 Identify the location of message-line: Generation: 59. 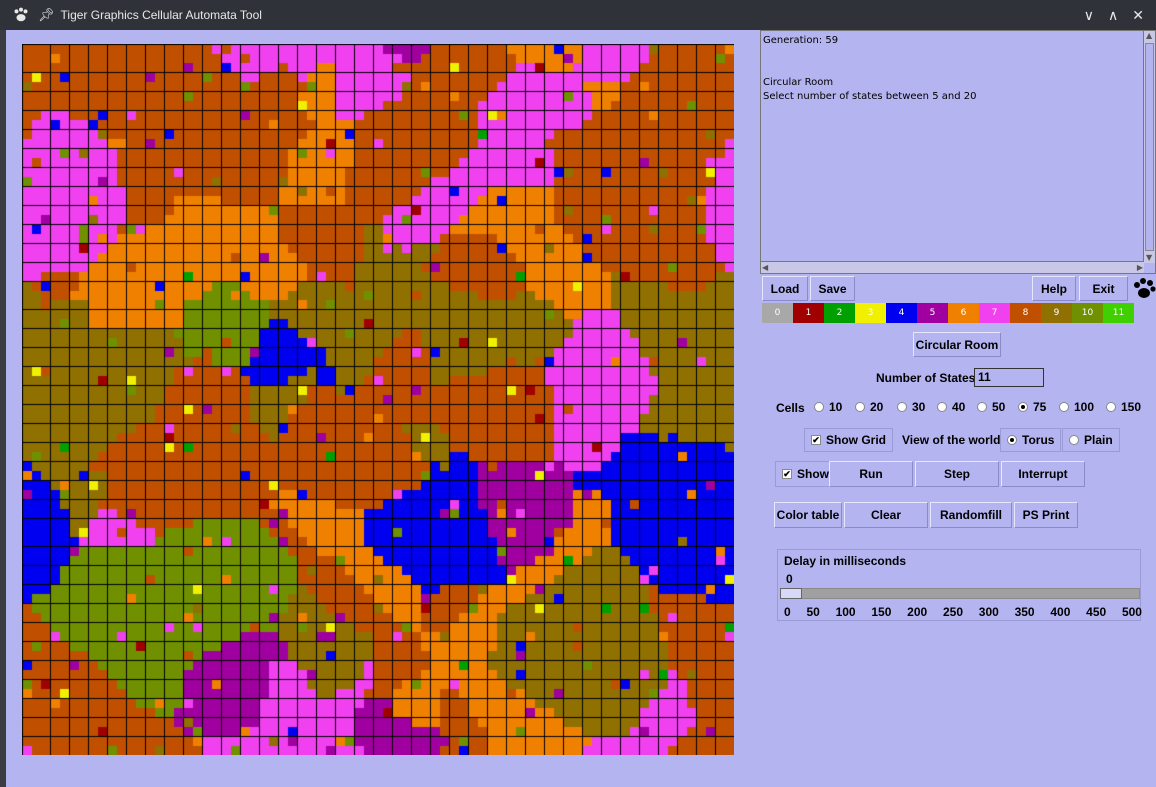
(801, 40).